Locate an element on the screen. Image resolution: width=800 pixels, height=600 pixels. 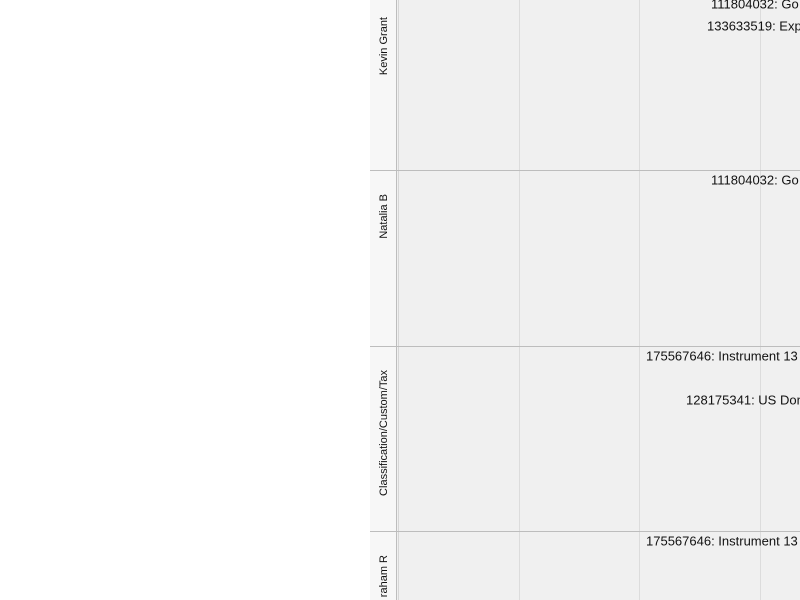
event-item: 133633519: Exp is located at coordinates (753, 25).